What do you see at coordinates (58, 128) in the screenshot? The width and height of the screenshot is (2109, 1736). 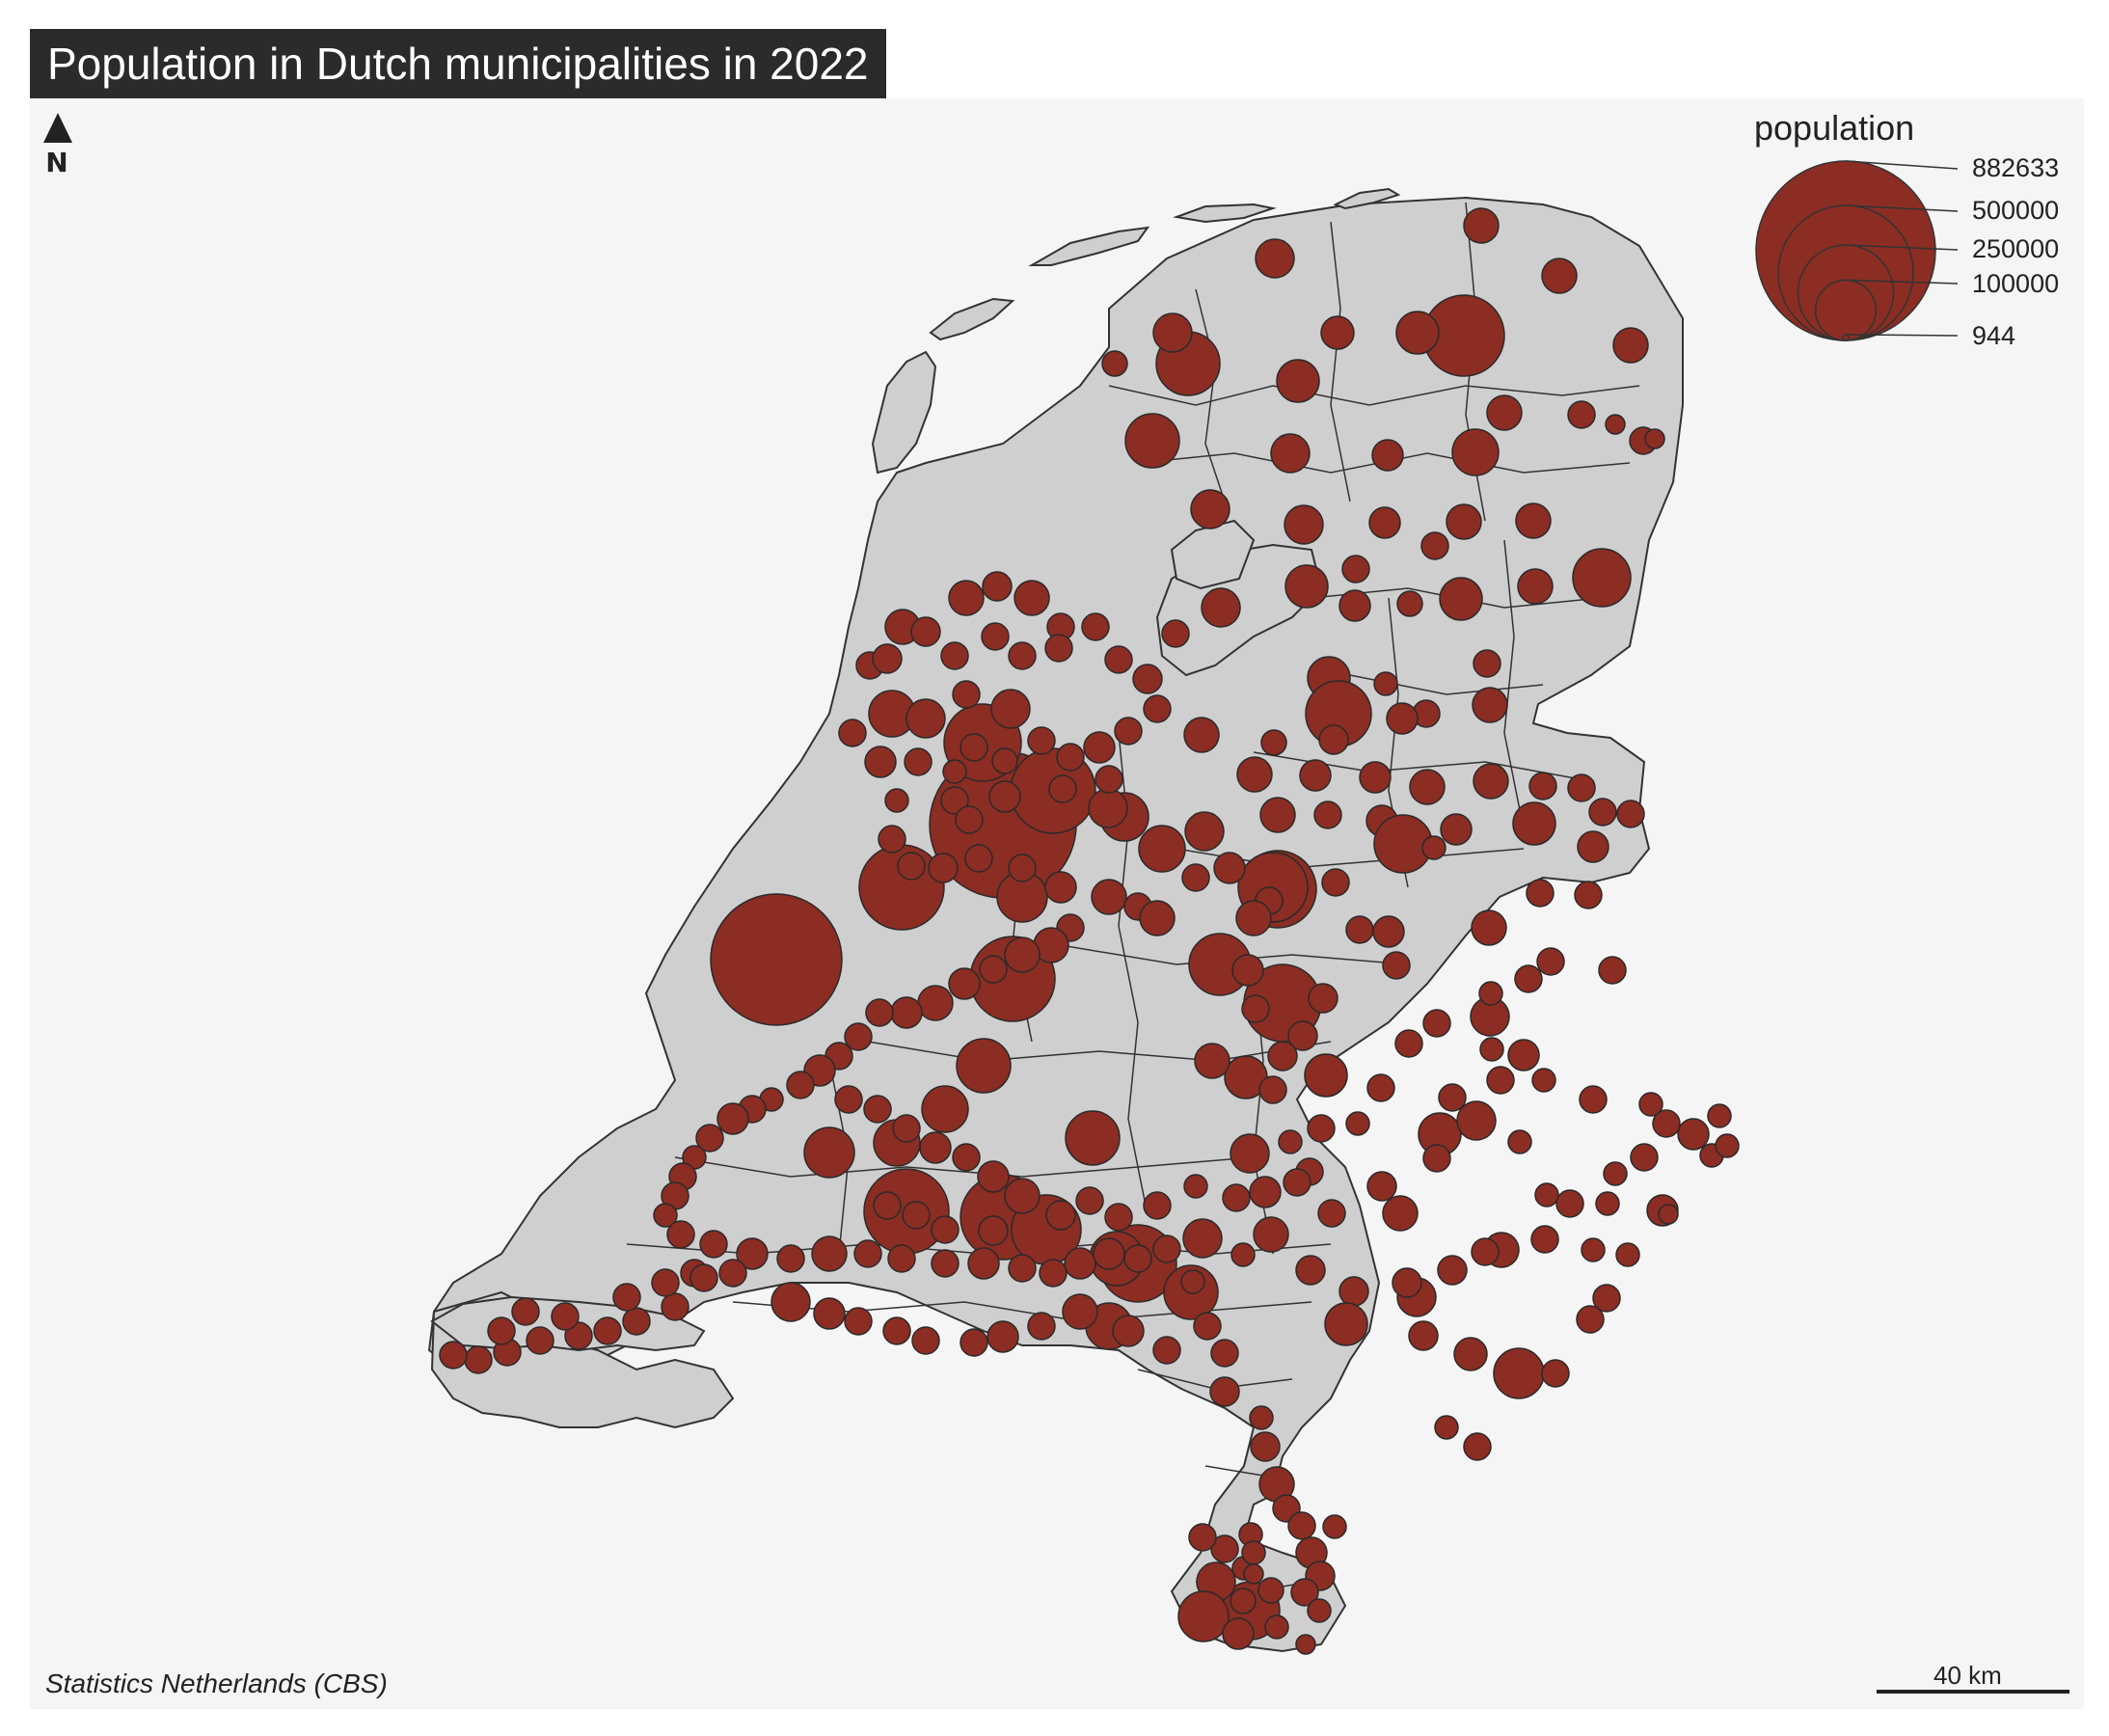 I see `north-arrow-icon` at bounding box center [58, 128].